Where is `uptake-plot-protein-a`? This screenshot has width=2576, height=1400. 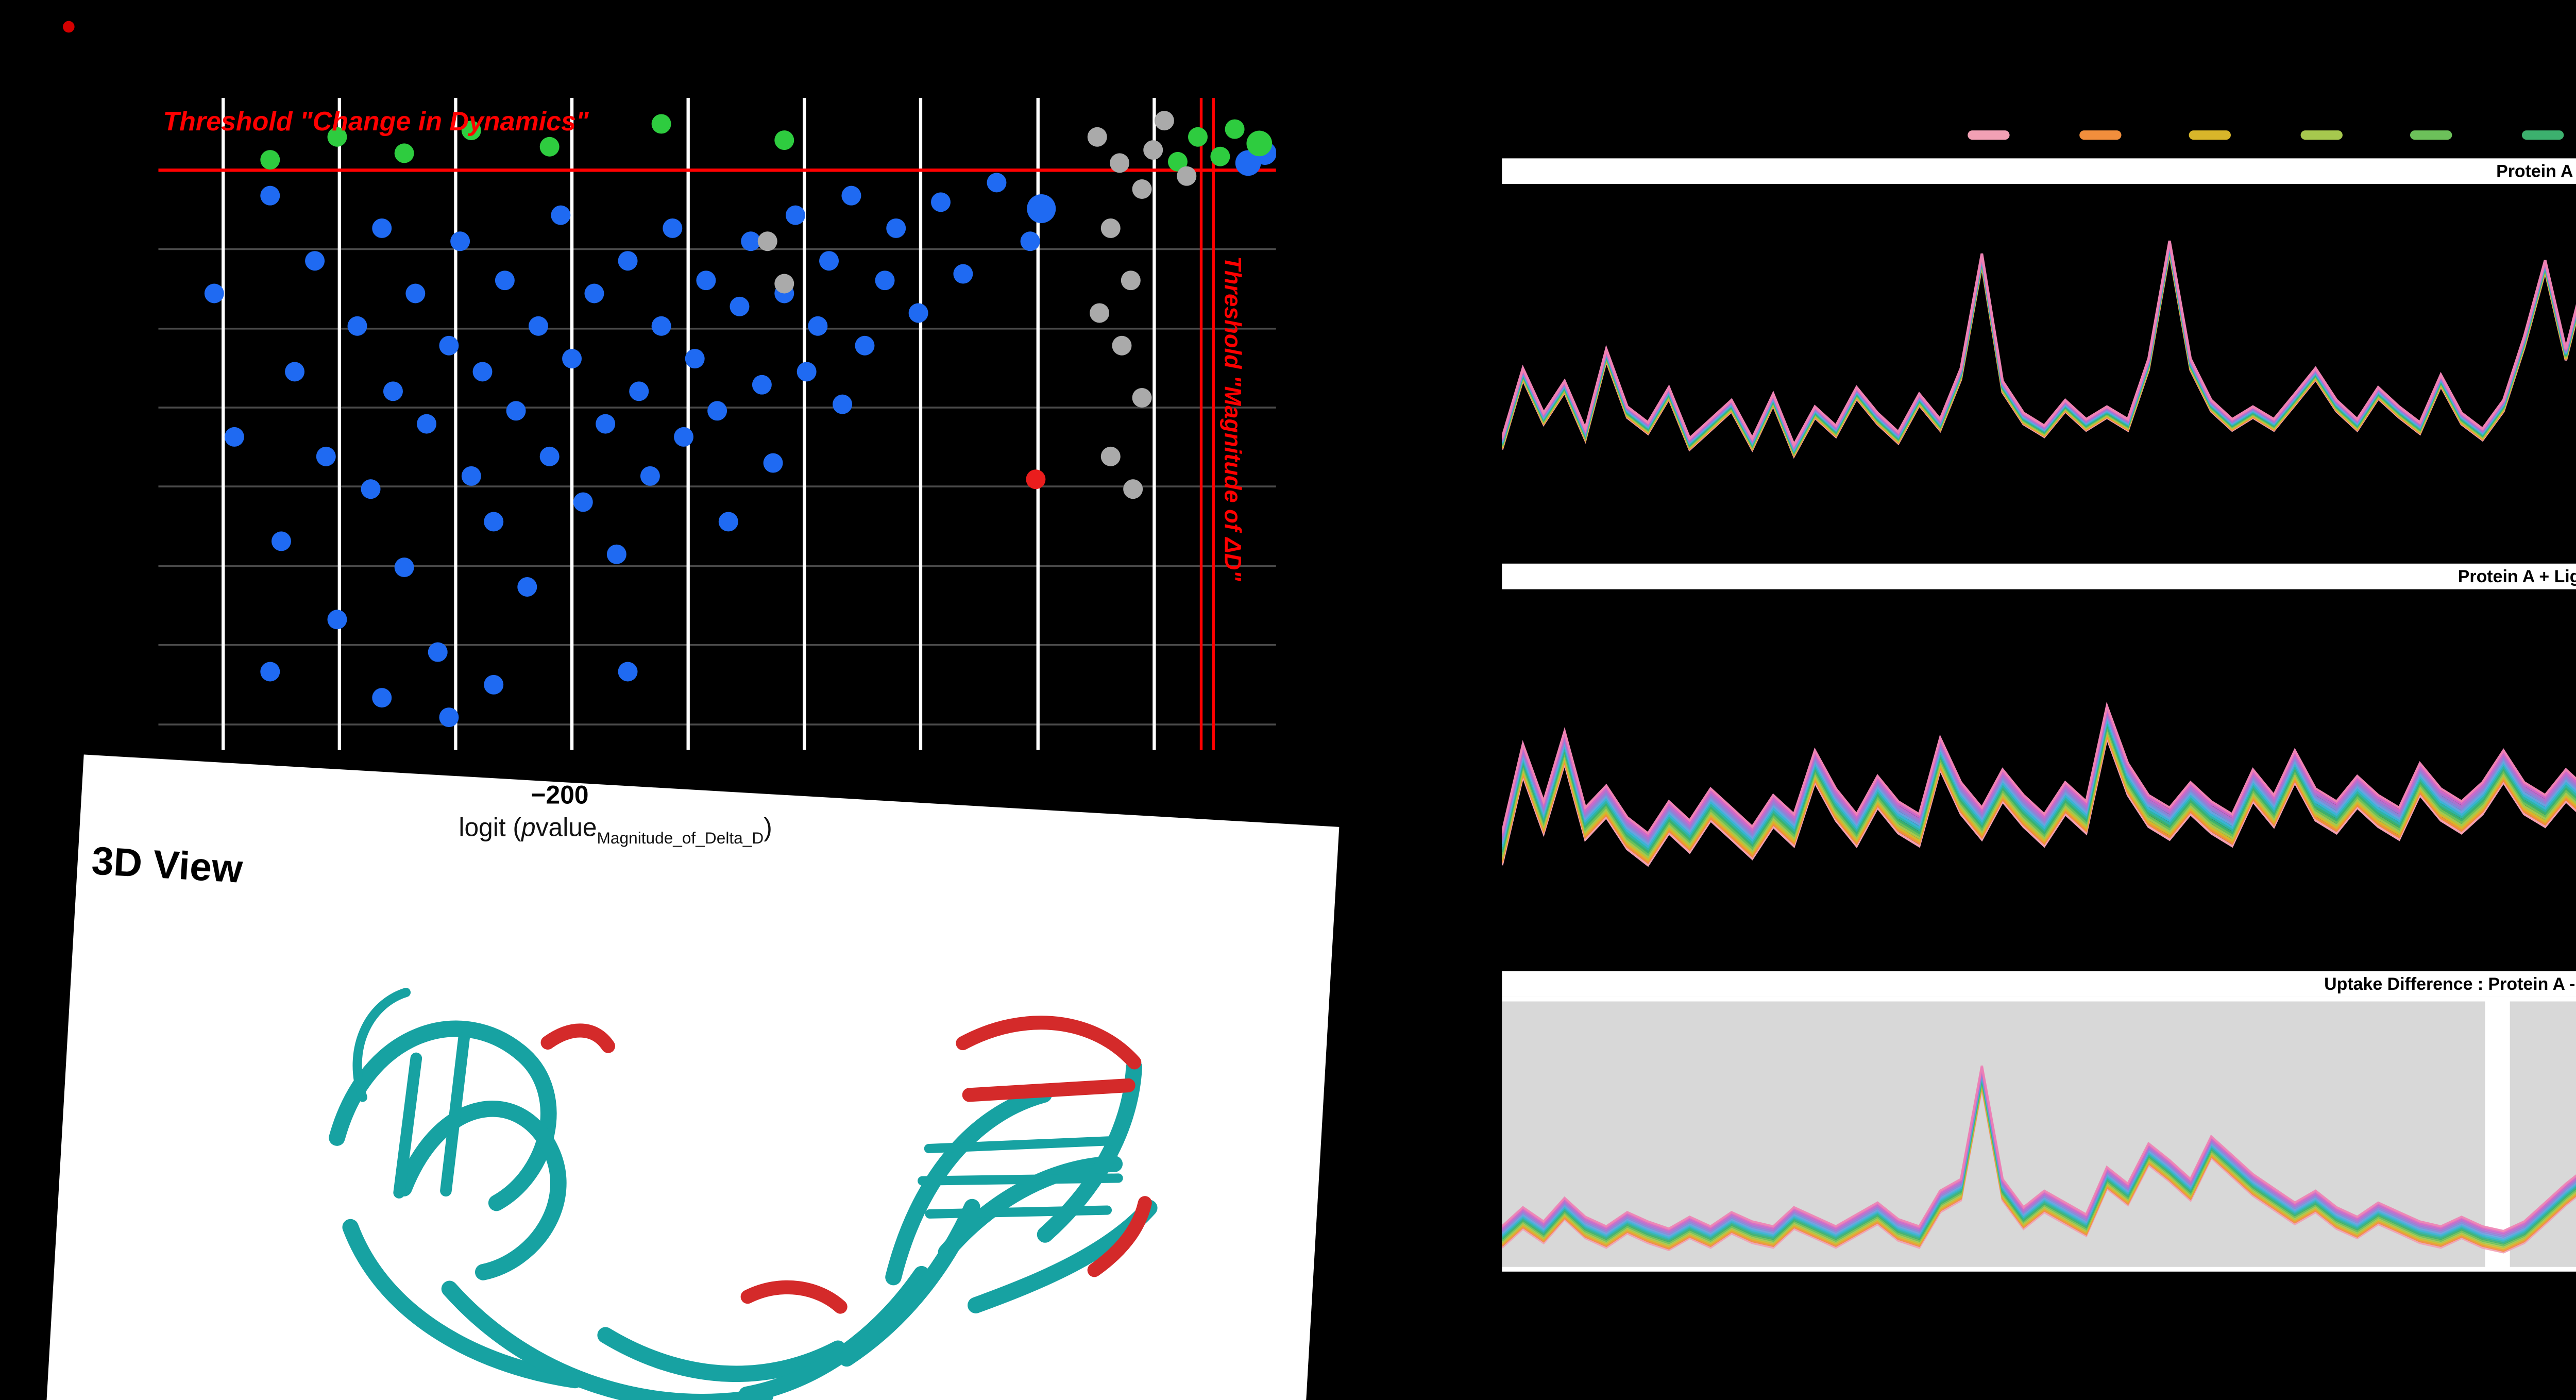
uptake-plot-protein-a is located at coordinates (2039, 369).